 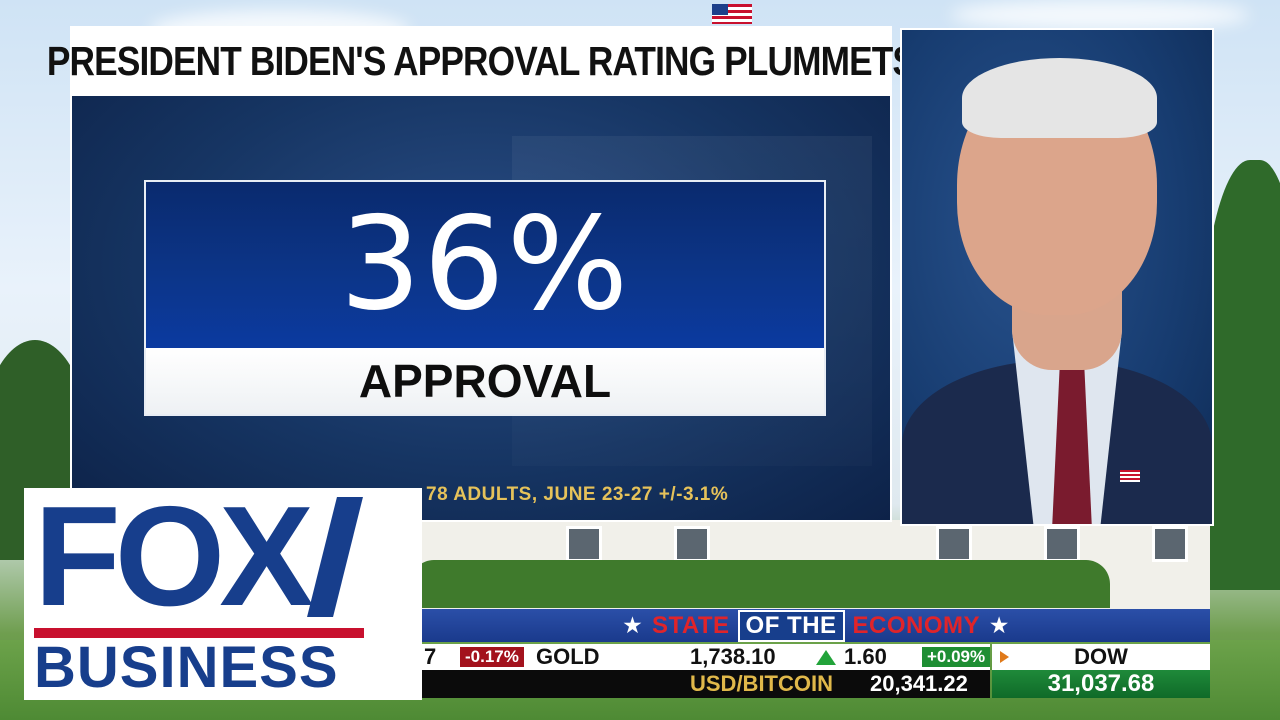 I want to click on logo-business-text: BUSINESS, so click(x=186, y=667).